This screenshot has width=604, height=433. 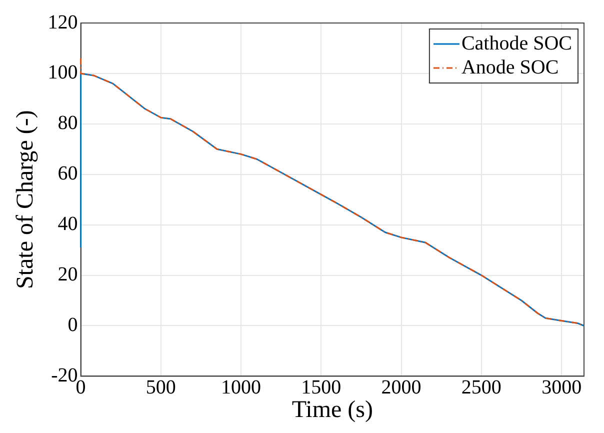 What do you see at coordinates (68, 123) in the screenshot?
I see `y-tick-label: 80` at bounding box center [68, 123].